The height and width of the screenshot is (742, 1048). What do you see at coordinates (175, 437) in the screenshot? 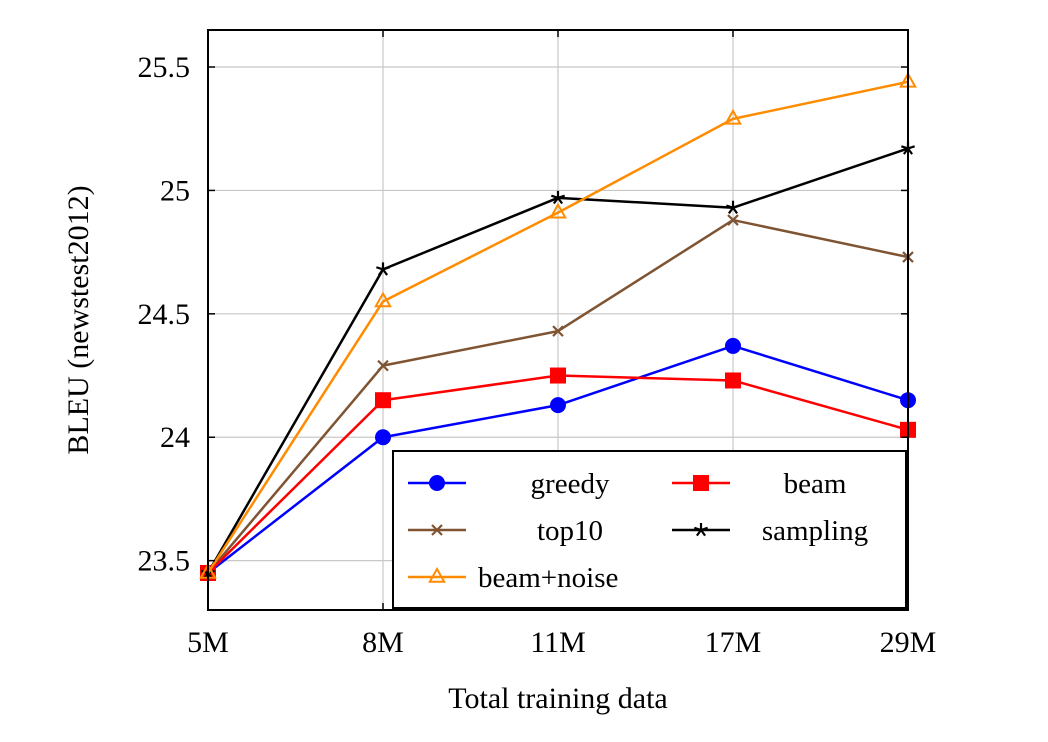
I see `y-tick-label: 24` at bounding box center [175, 437].